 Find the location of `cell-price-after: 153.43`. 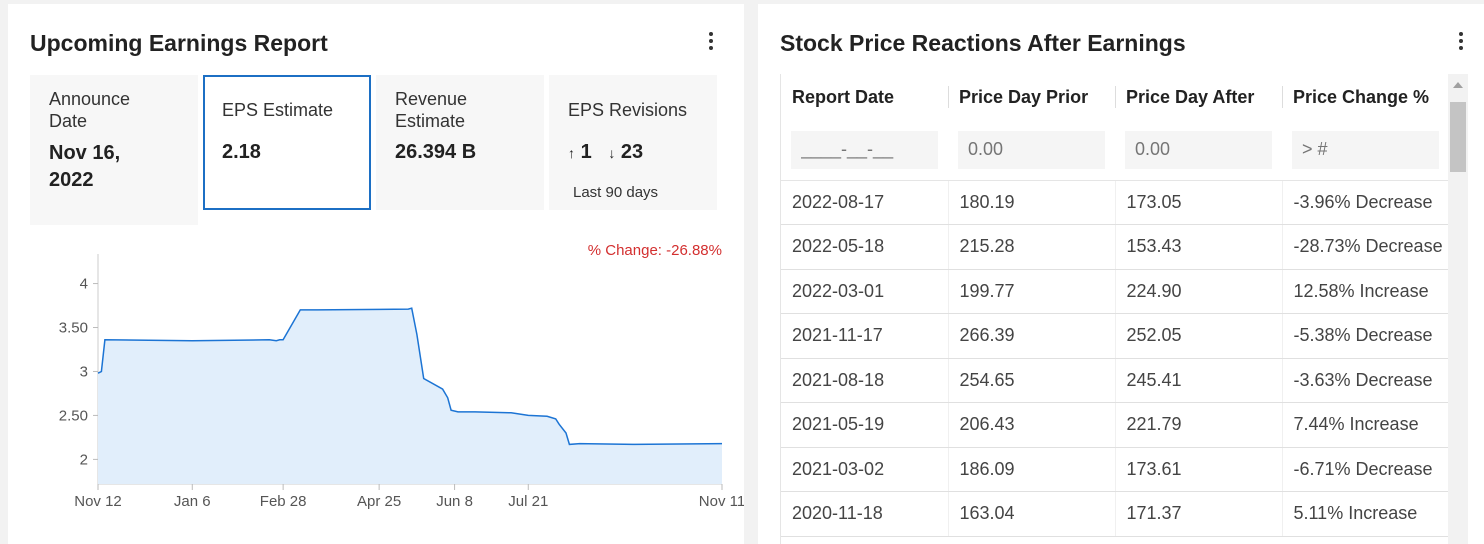

cell-price-after: 153.43 is located at coordinates (1199, 247).